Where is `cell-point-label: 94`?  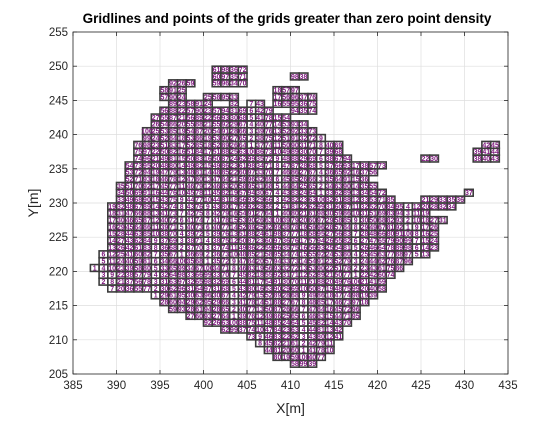 cell-point-label: 94 is located at coordinates (147, 173).